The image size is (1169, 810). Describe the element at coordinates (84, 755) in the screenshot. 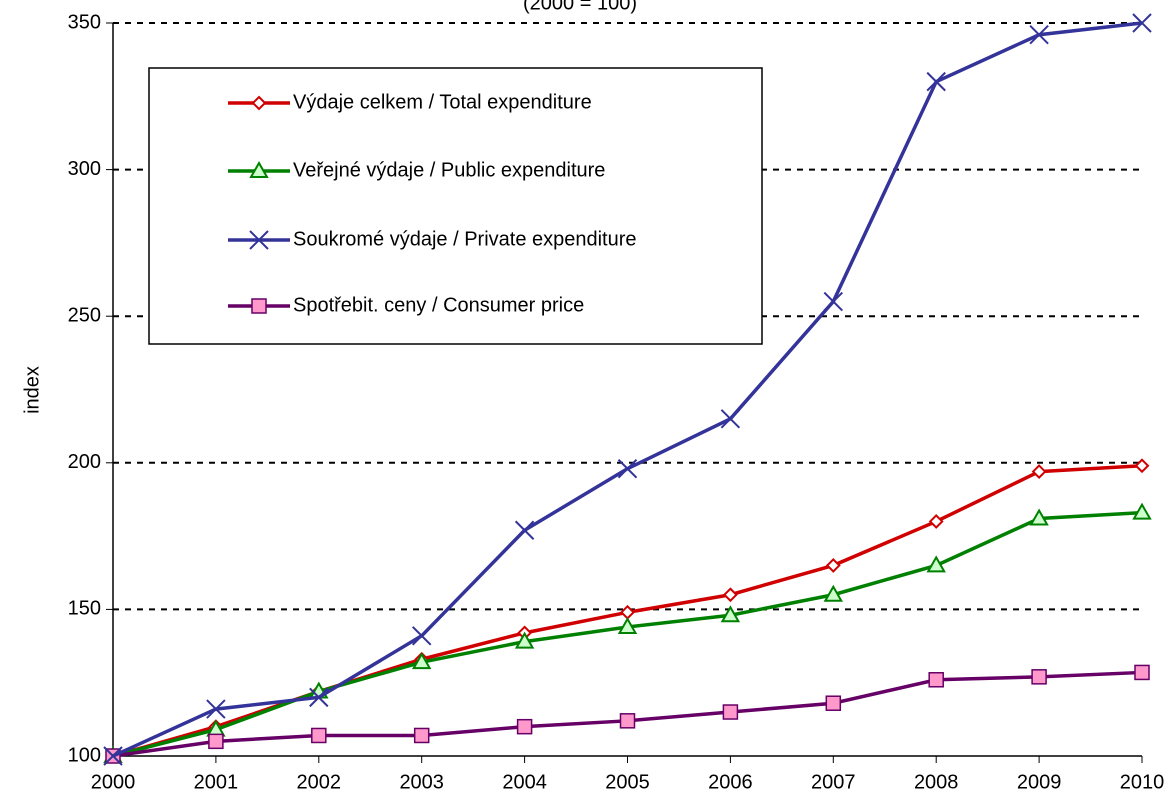

I see `y-tick-label: 100` at that location.